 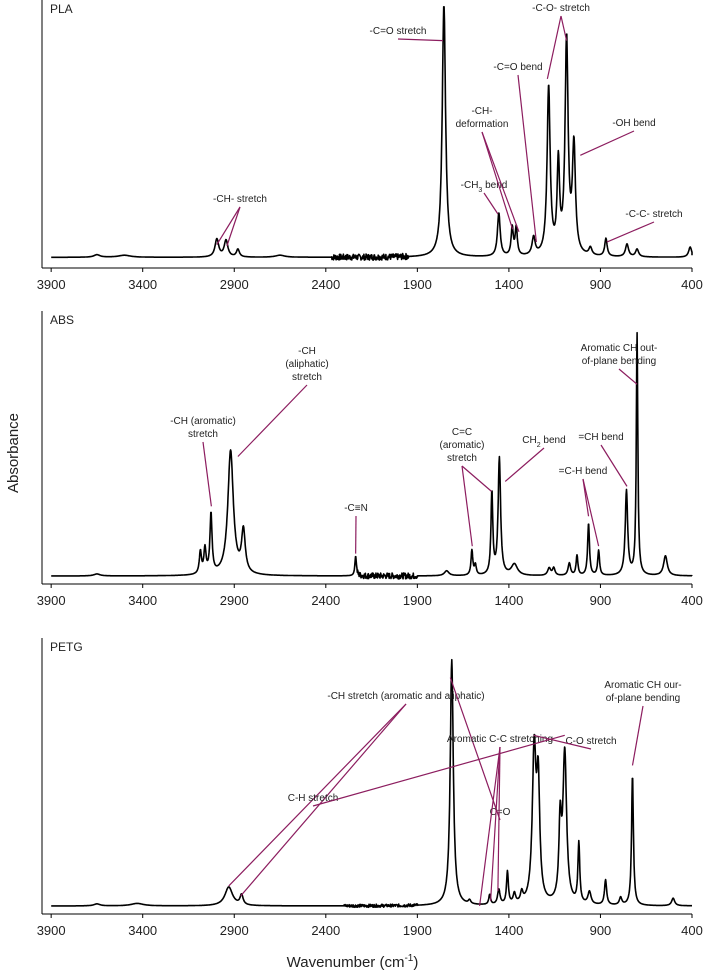 I want to click on annotation-label: C=O, so click(x=500, y=812).